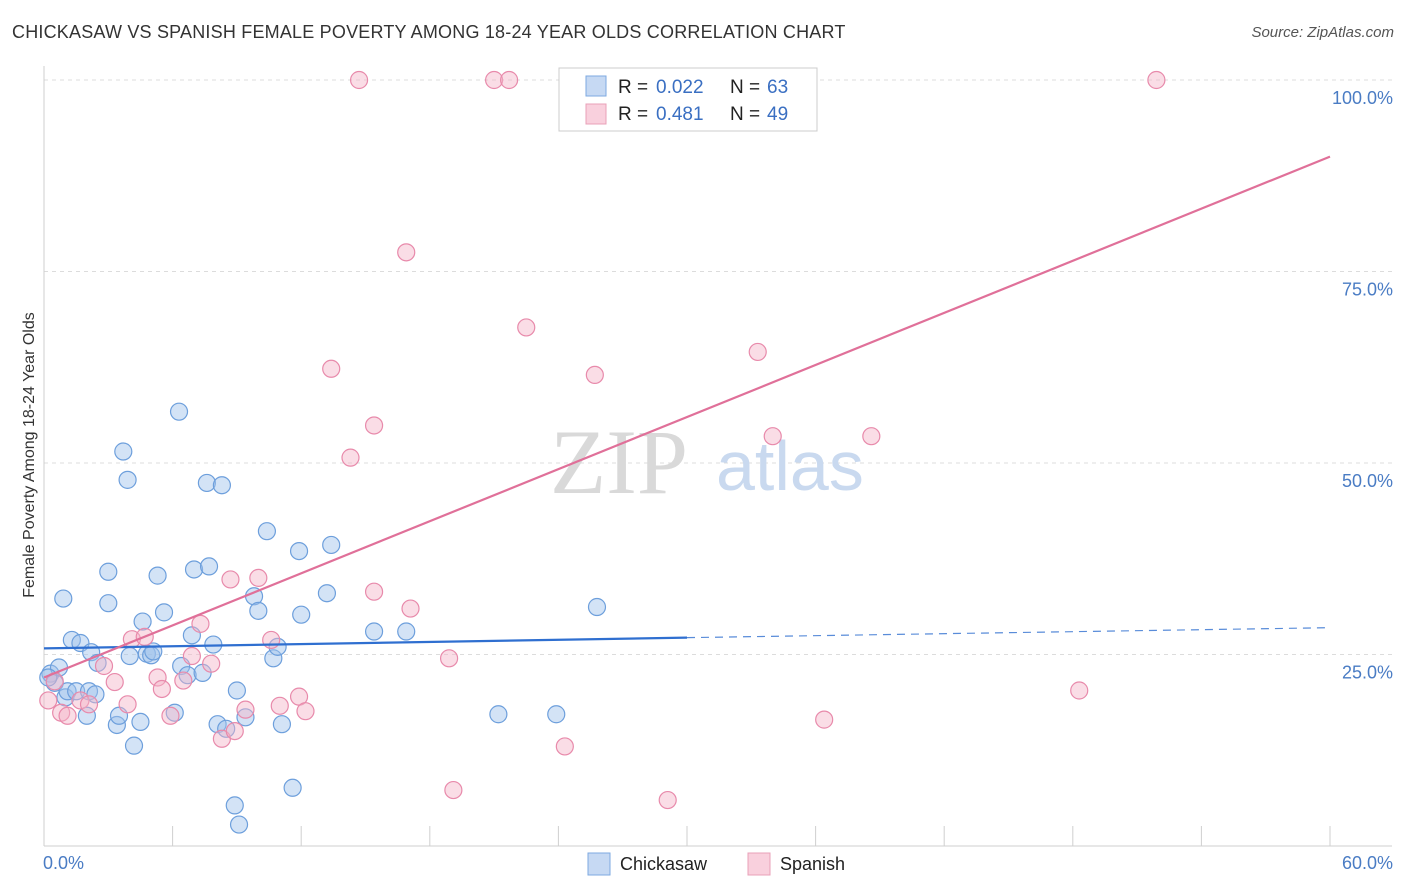  What do you see at coordinates (1367, 673) in the screenshot?
I see `y-tick-label-0: 25.0%` at bounding box center [1367, 673].